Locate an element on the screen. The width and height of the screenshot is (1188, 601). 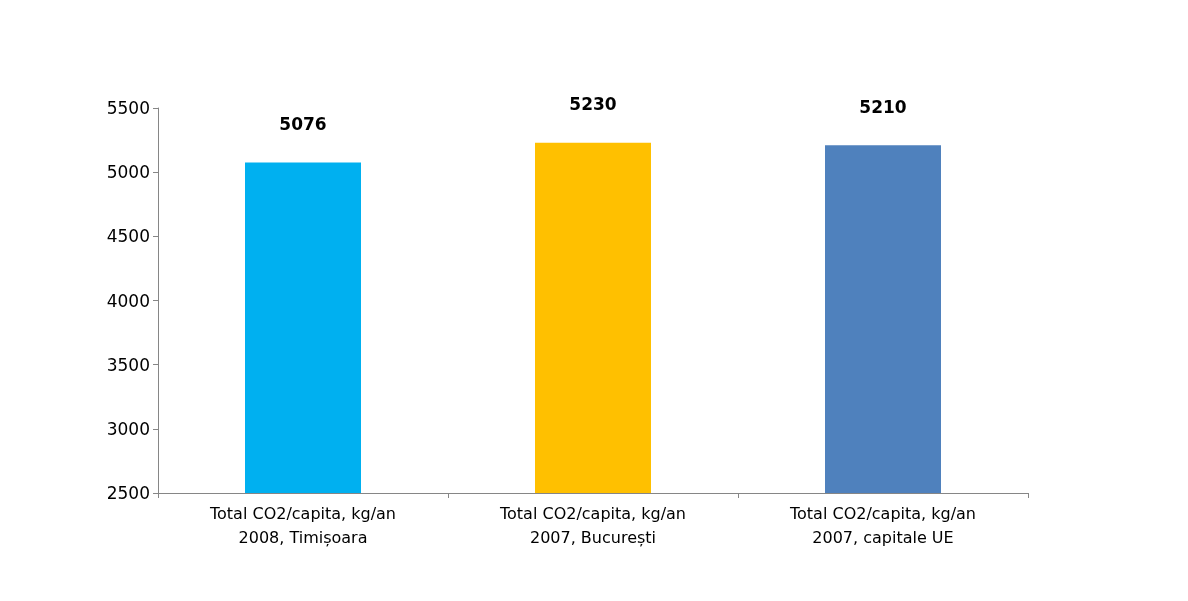
y-tick-label: 5000 is located at coordinates (128, 172).